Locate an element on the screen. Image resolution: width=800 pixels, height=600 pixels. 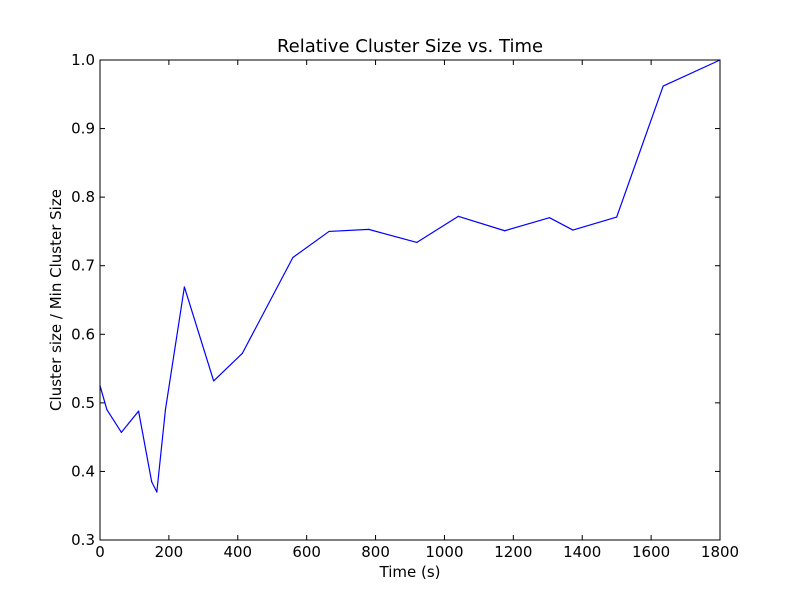
x-tick-label: 1000 is located at coordinates (444, 552).